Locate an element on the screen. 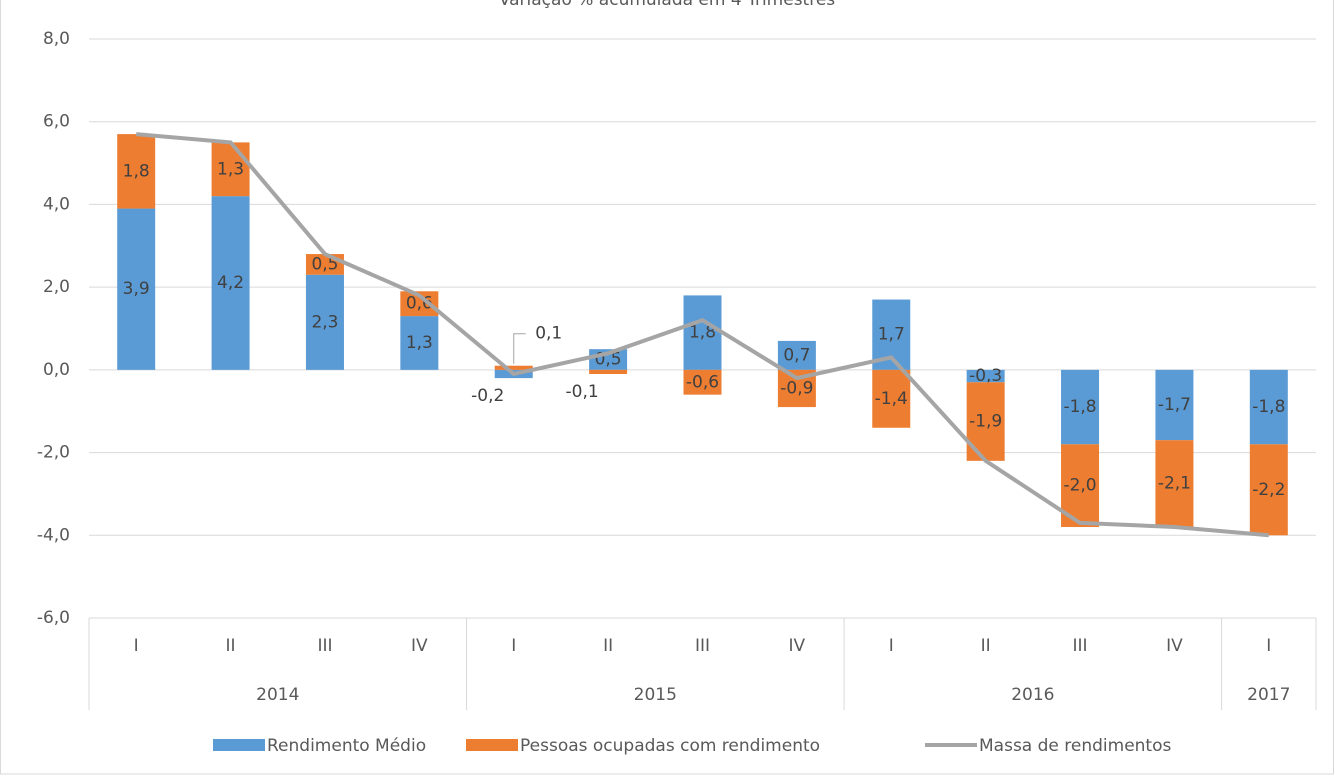 Image resolution: width=1335 pixels, height=776 pixels. group-label: 2016 is located at coordinates (1032, 695).